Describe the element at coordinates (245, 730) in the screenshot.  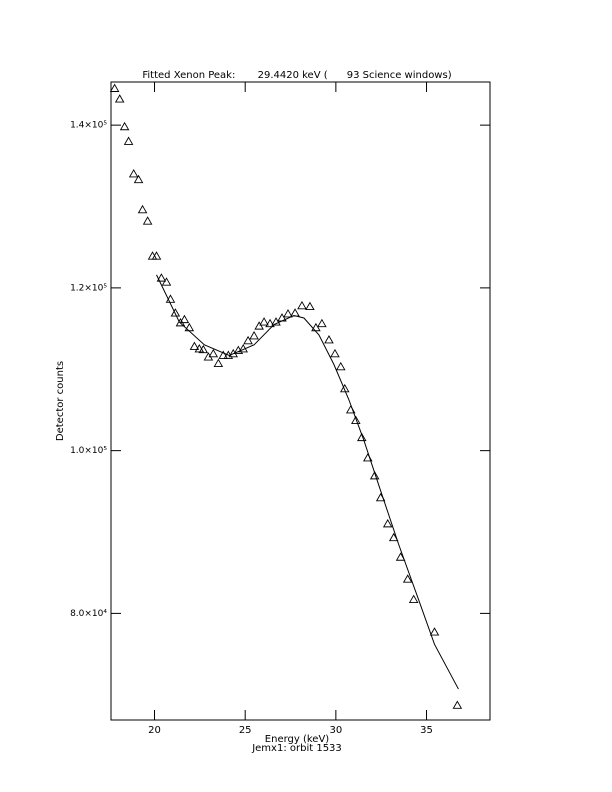
I see `x-tick-label: 25` at that location.